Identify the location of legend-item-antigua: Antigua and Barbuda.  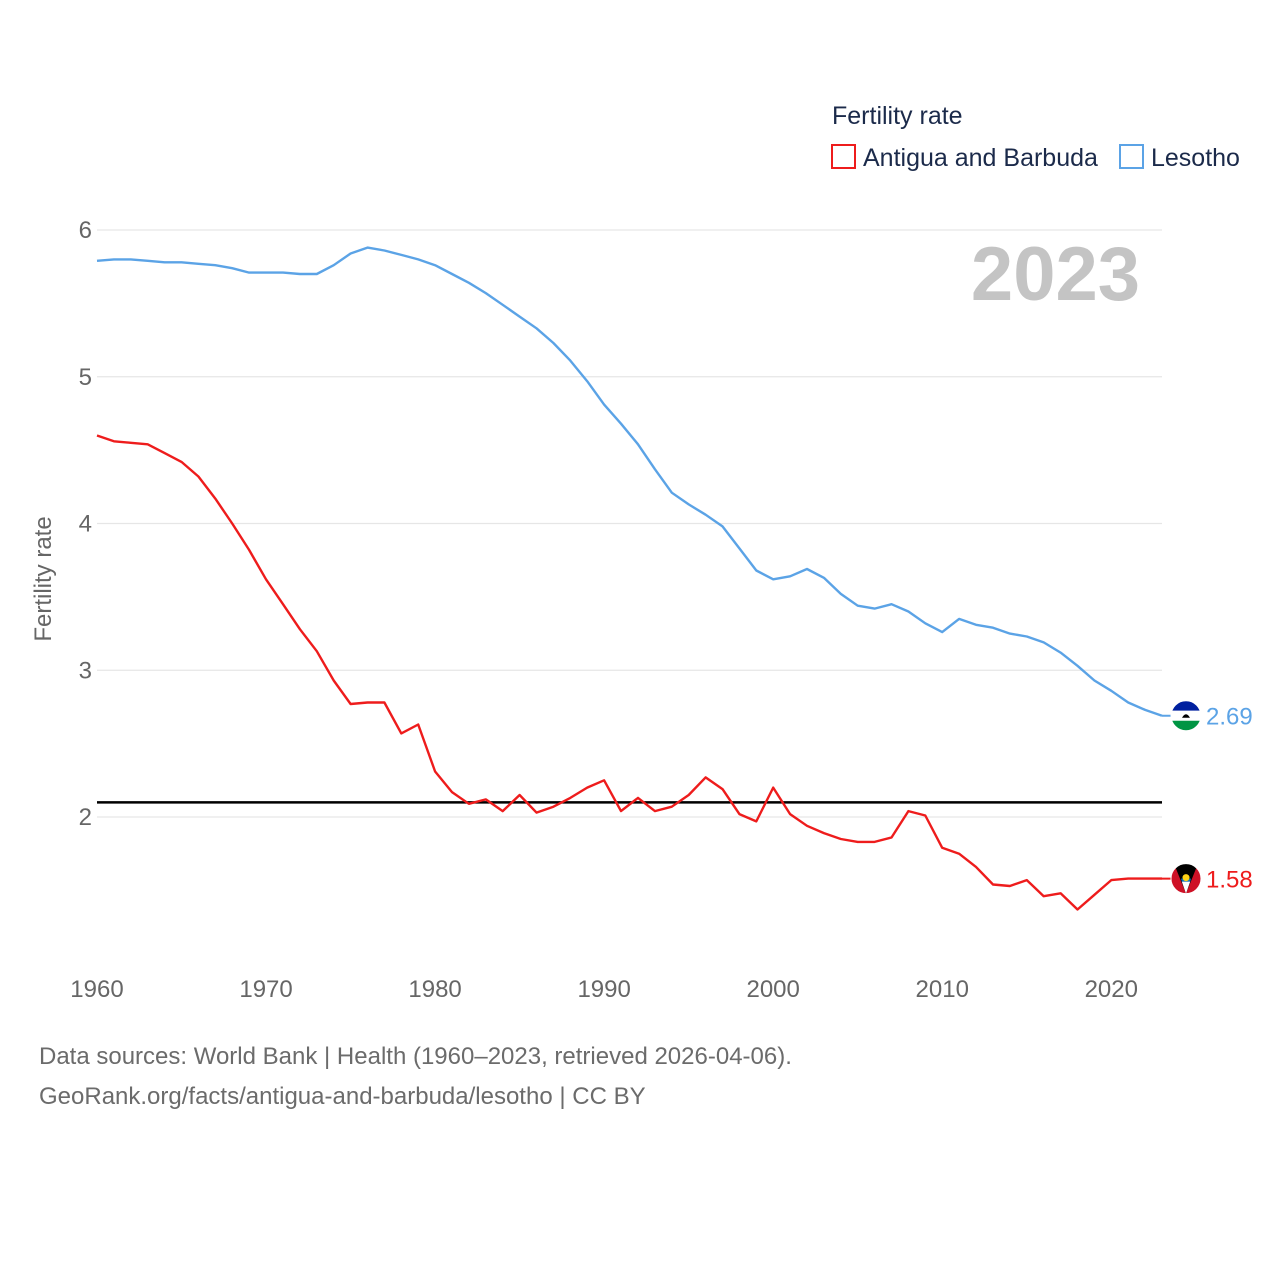
(964, 158).